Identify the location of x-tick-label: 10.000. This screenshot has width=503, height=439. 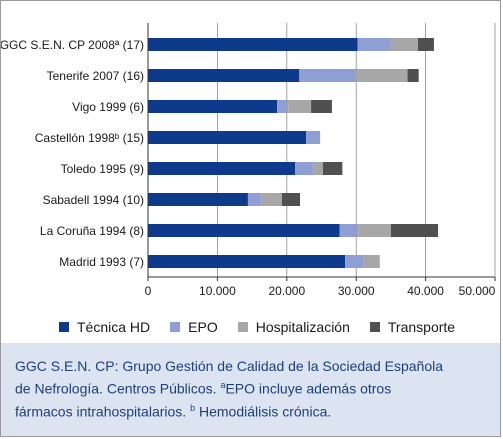
(217, 291).